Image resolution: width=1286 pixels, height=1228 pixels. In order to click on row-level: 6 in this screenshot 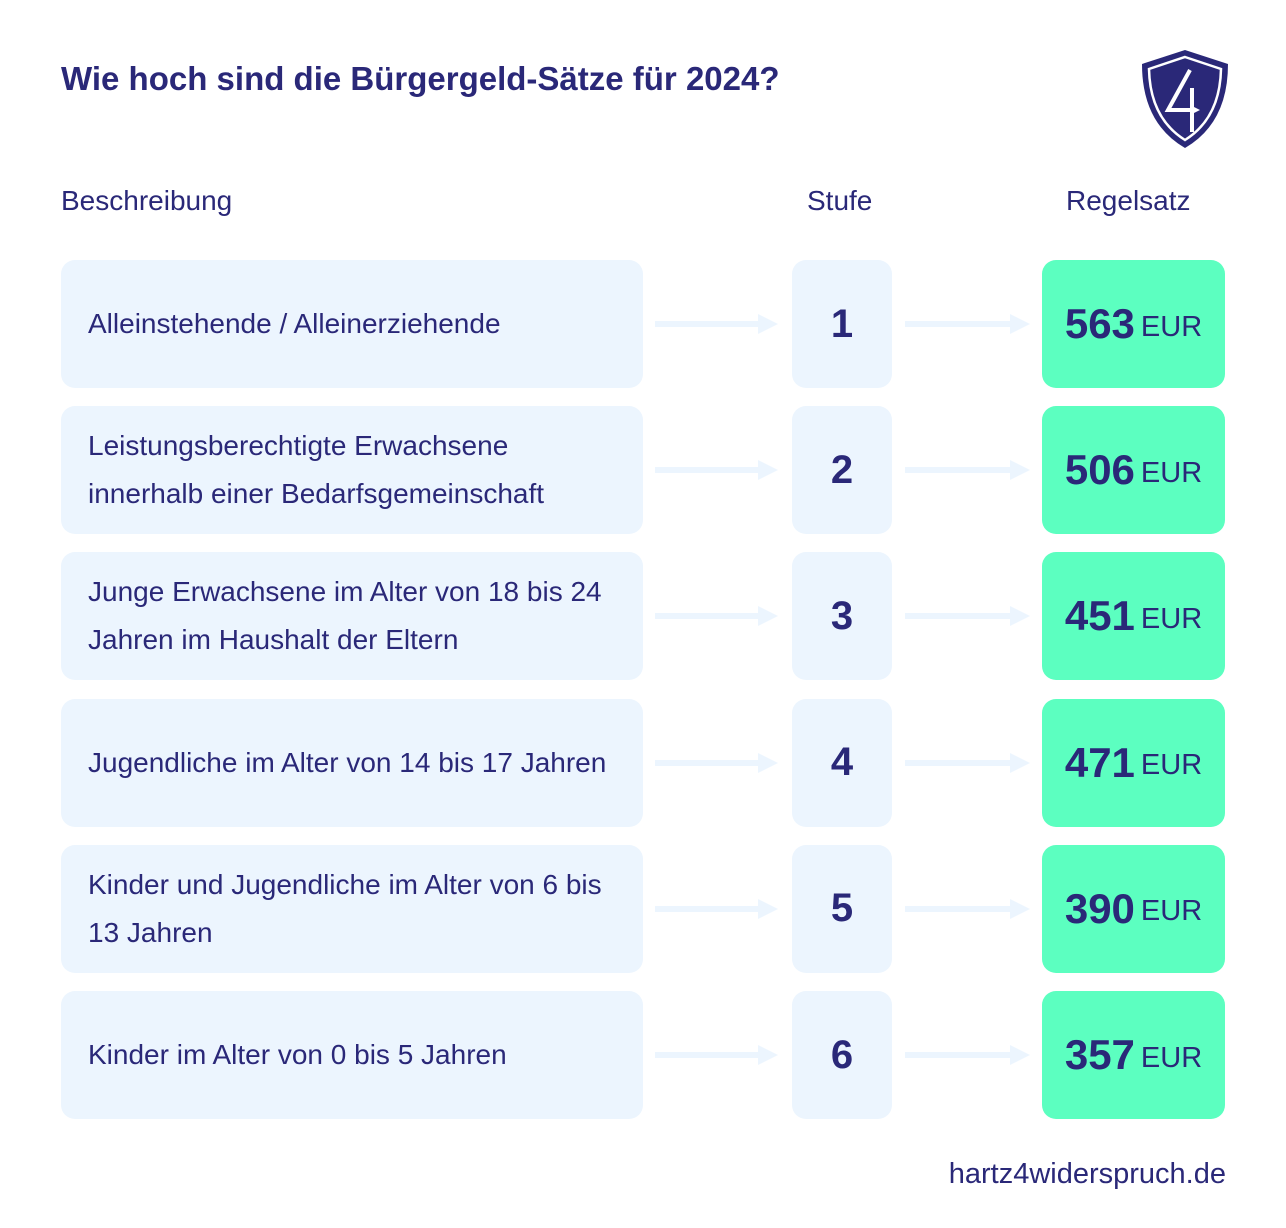, I will do `click(842, 1055)`.